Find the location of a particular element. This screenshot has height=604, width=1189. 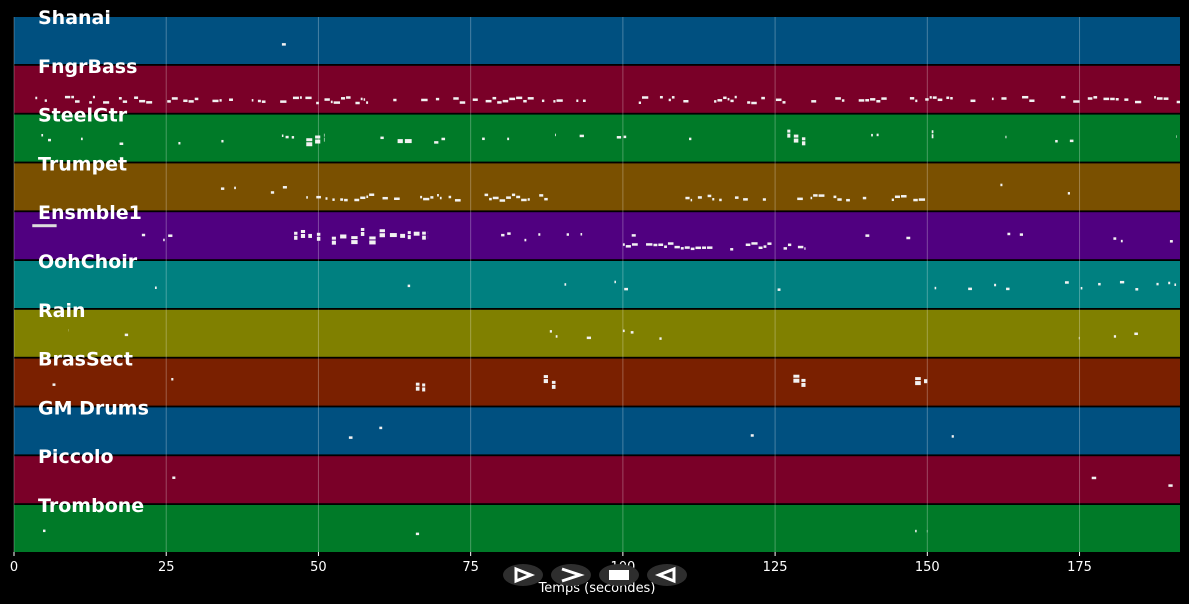

button-background is located at coordinates (523, 575).